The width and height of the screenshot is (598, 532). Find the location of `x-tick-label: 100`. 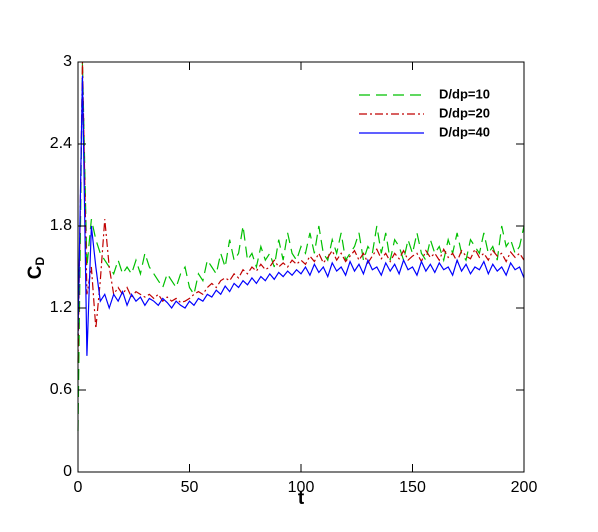

x-tick-label: 100 is located at coordinates (301, 487).